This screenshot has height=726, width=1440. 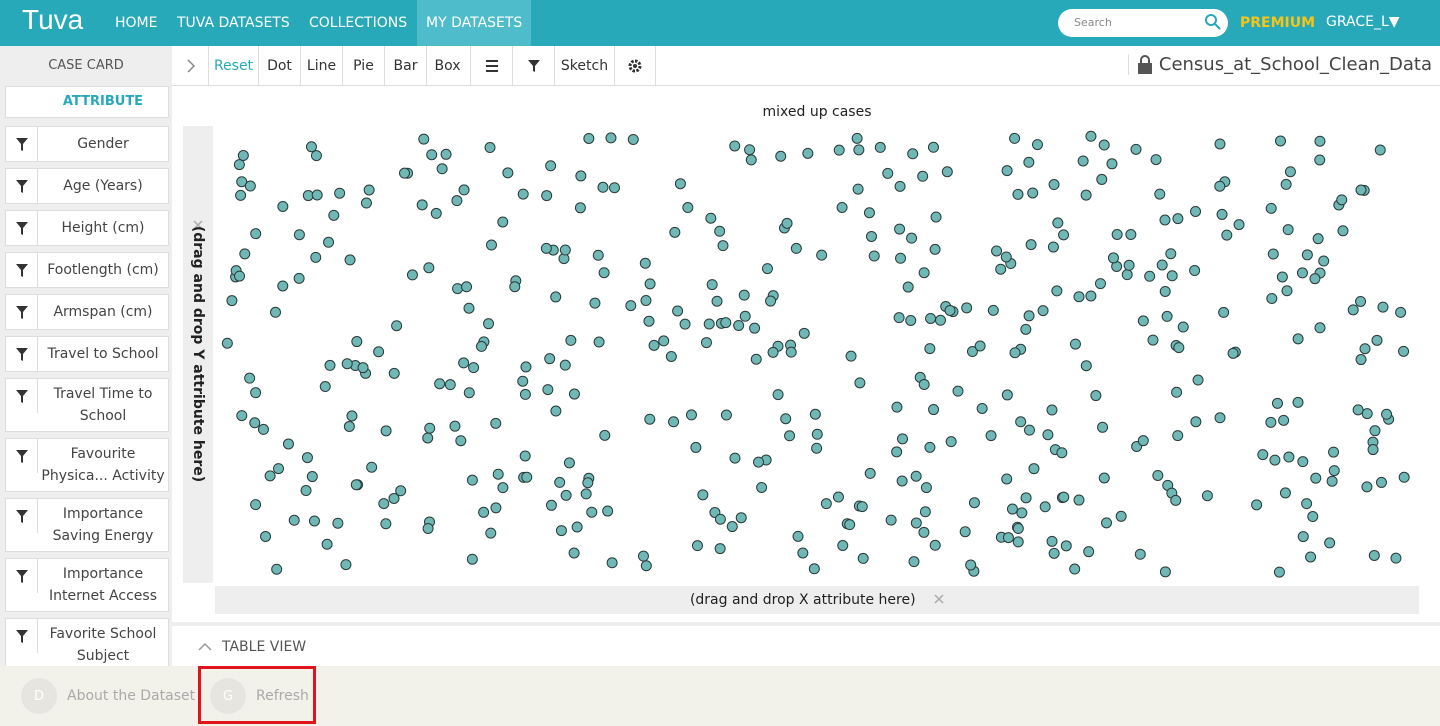 What do you see at coordinates (87, 642) in the screenshot?
I see `attribute-row: Favorite School Subject` at bounding box center [87, 642].